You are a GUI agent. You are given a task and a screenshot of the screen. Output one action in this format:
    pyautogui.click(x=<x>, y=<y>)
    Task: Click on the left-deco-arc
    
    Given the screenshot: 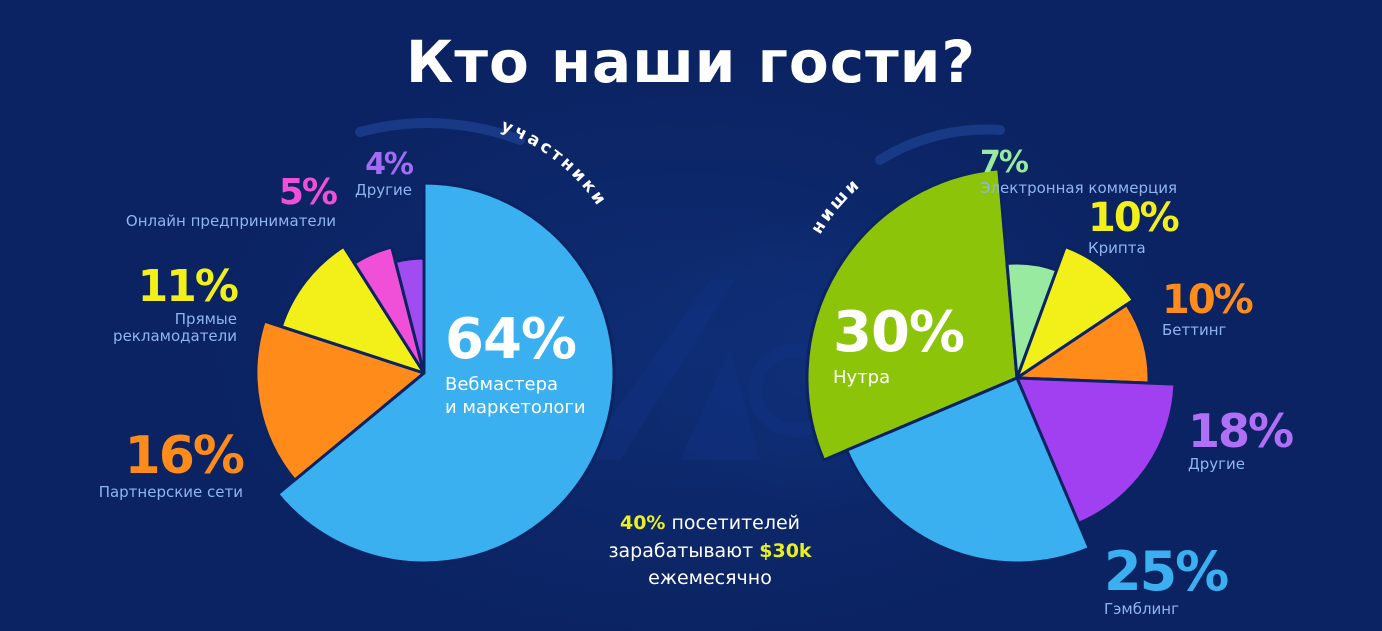 What is the action you would take?
    pyautogui.click(x=440, y=131)
    